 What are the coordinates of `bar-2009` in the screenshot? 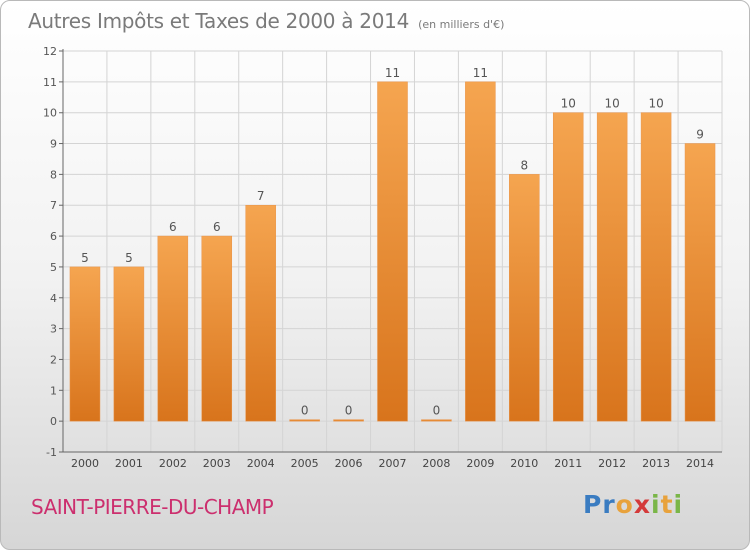 It's located at (480, 251).